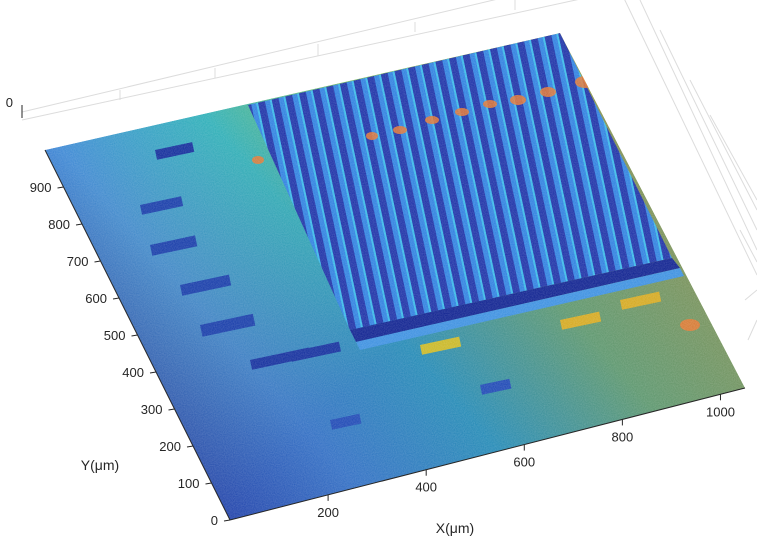 The image size is (757, 548). Describe the element at coordinates (14, 106) in the screenshot. I see `z-axis: 0` at that location.